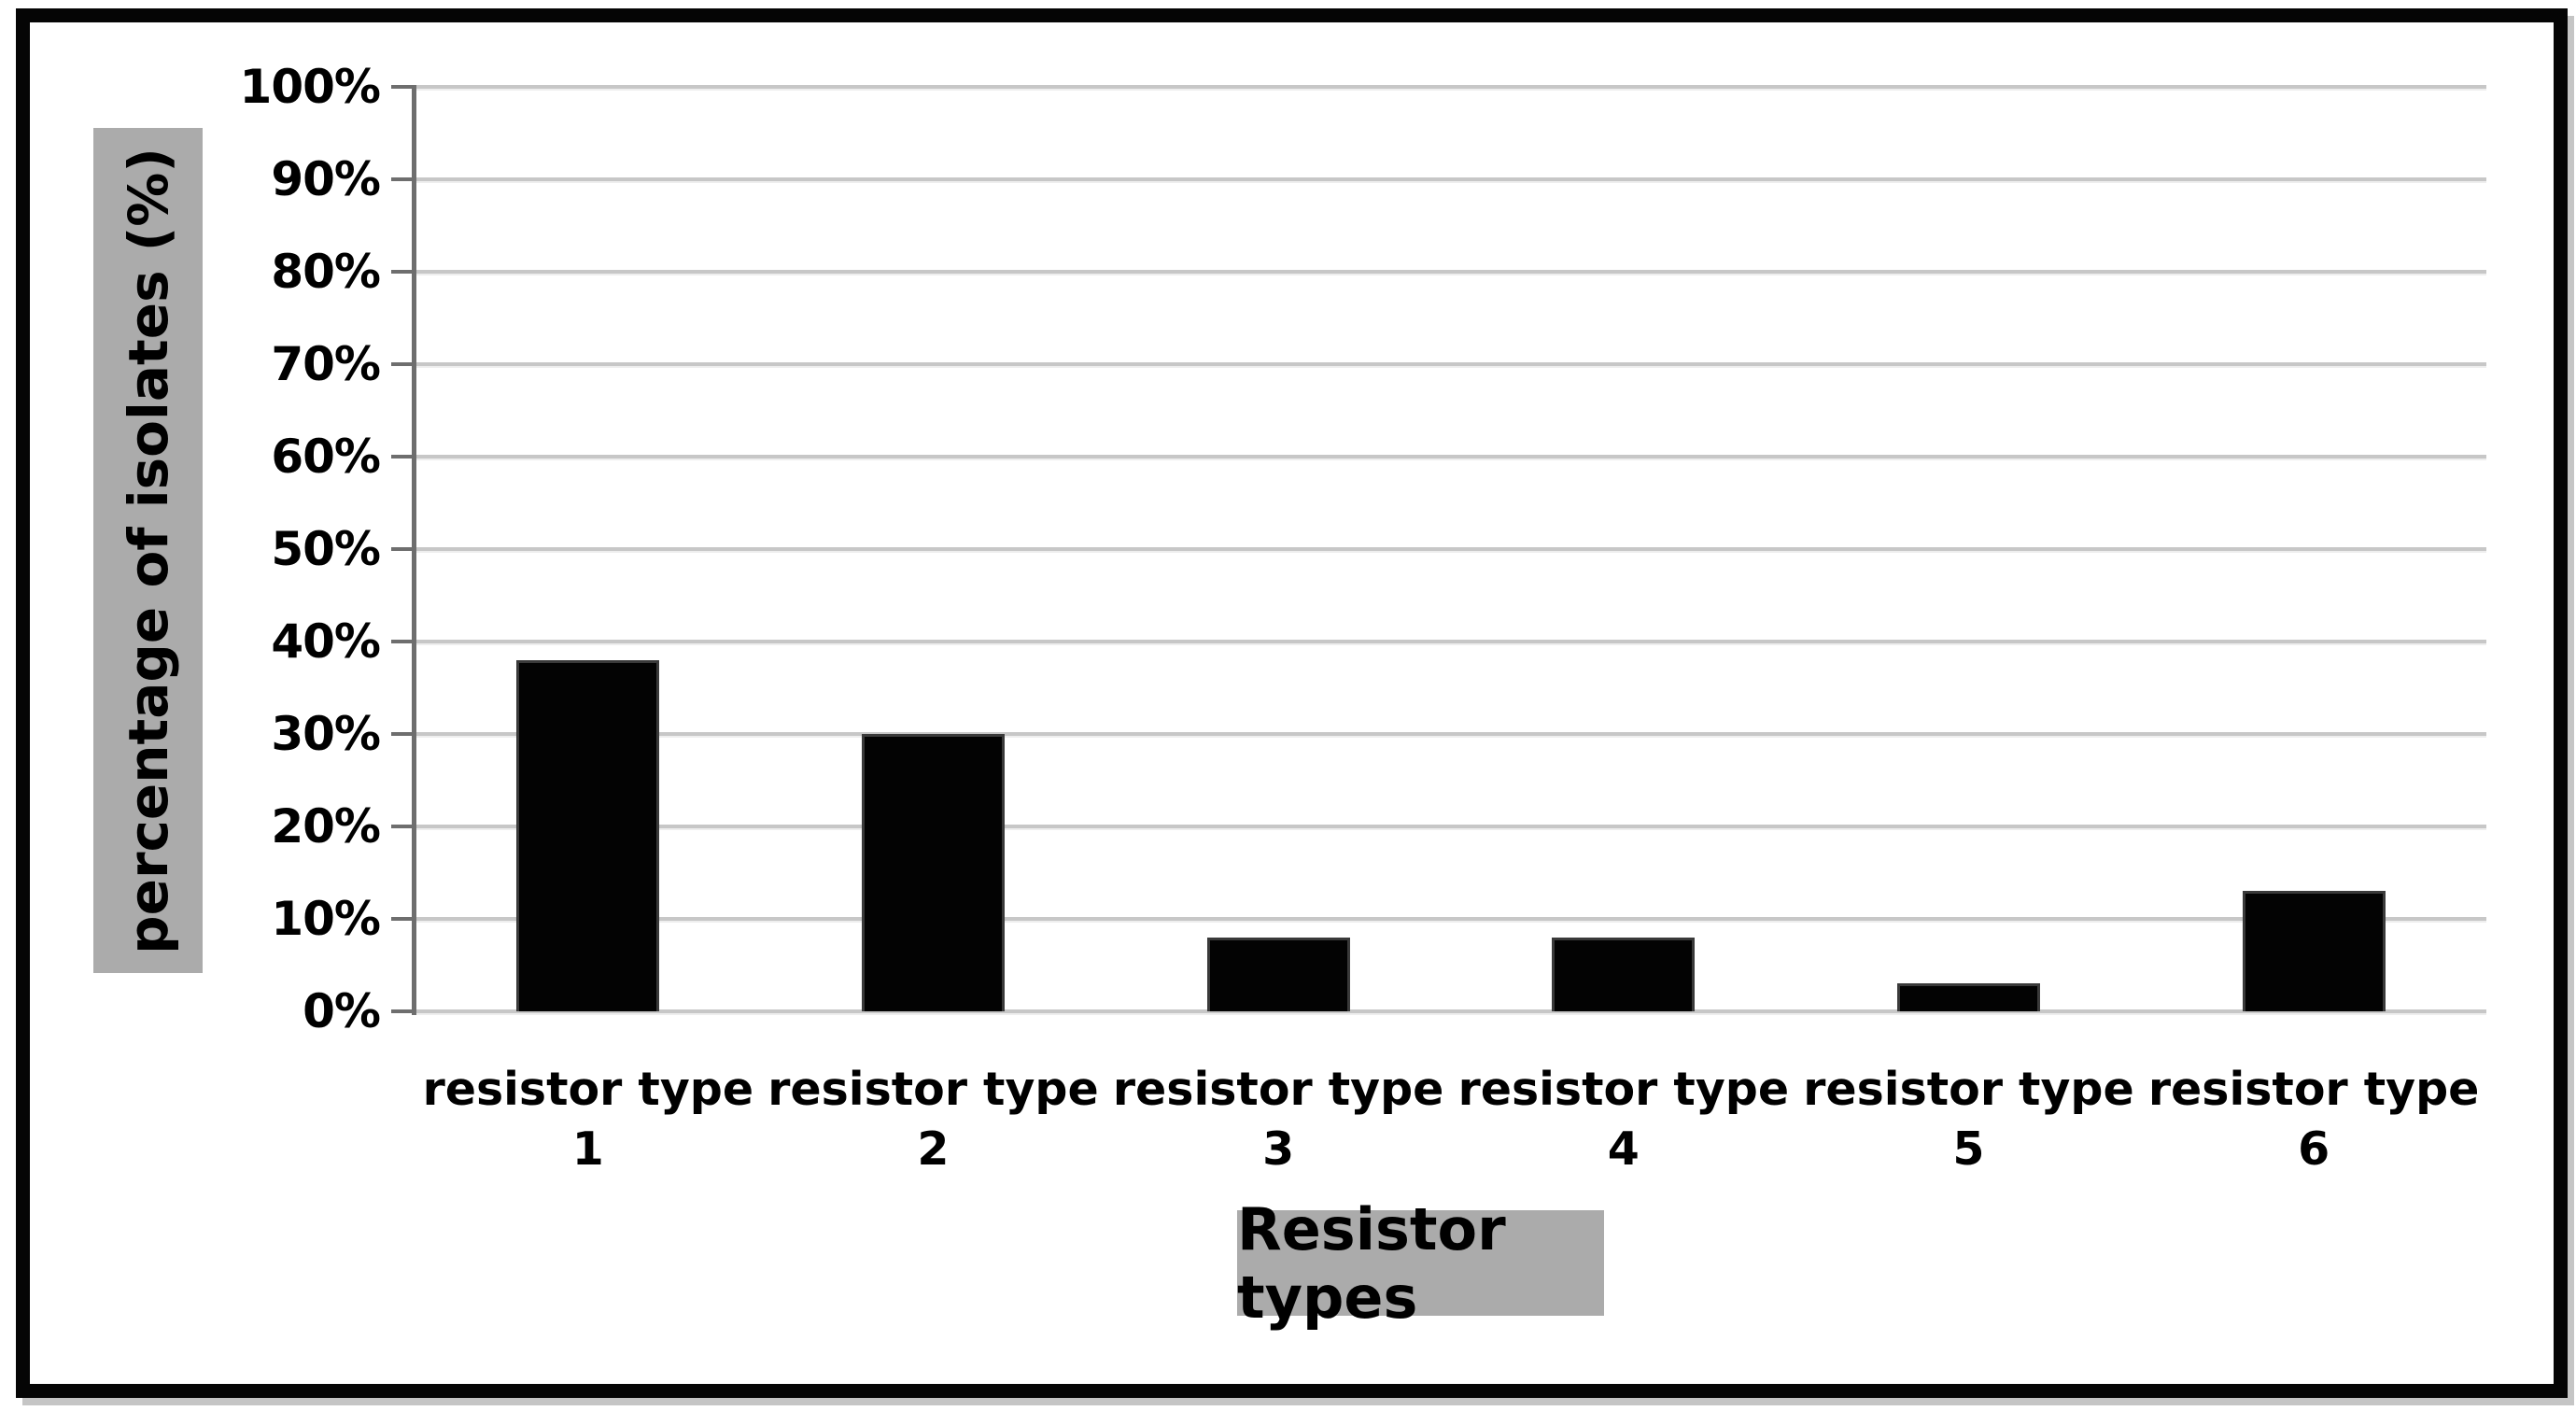  I want to click on y-tick-label: 30%, so click(326, 734).